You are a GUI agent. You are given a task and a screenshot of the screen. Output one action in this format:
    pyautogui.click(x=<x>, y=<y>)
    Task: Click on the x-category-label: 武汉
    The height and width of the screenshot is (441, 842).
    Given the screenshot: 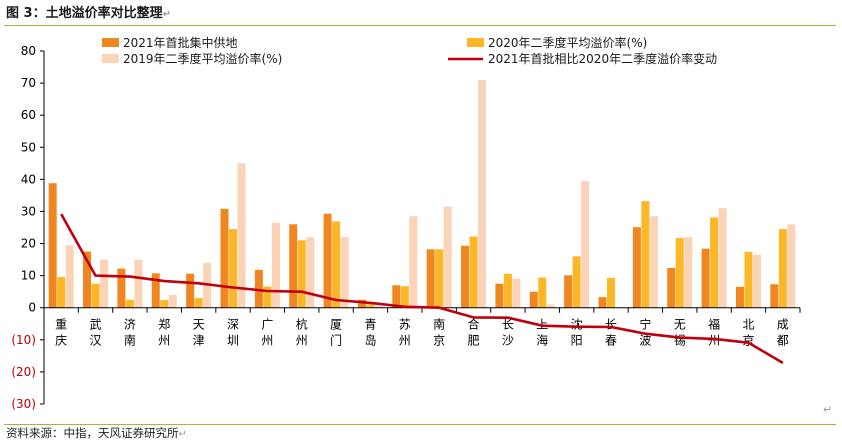 What is the action you would take?
    pyautogui.click(x=96, y=333)
    